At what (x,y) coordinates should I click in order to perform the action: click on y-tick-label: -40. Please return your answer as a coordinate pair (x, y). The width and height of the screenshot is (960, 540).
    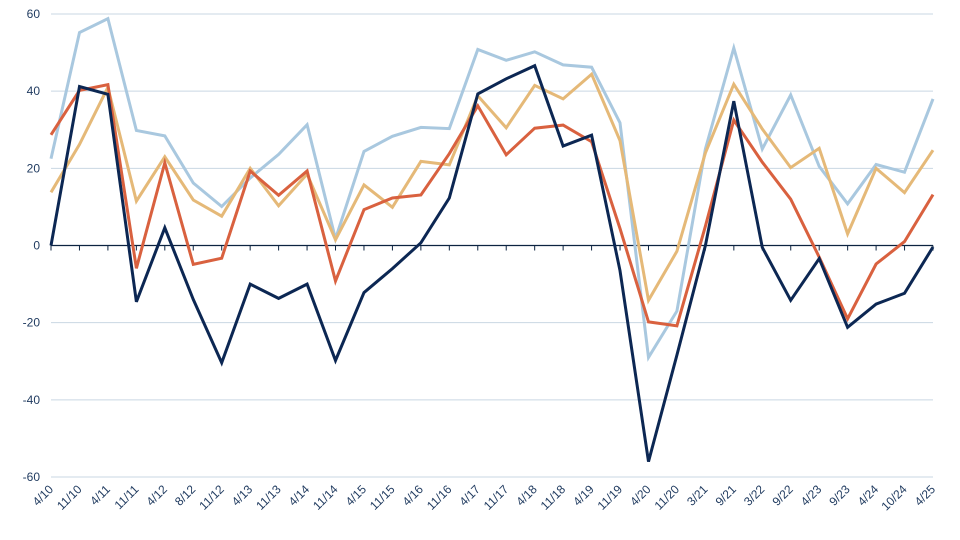
    Looking at the image, I should click on (32, 400).